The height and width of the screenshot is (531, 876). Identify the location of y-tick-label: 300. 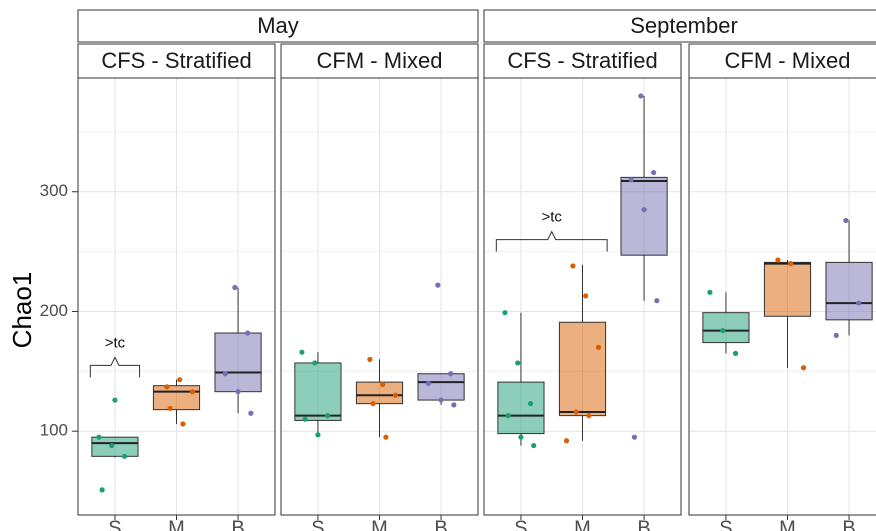
(54, 190).